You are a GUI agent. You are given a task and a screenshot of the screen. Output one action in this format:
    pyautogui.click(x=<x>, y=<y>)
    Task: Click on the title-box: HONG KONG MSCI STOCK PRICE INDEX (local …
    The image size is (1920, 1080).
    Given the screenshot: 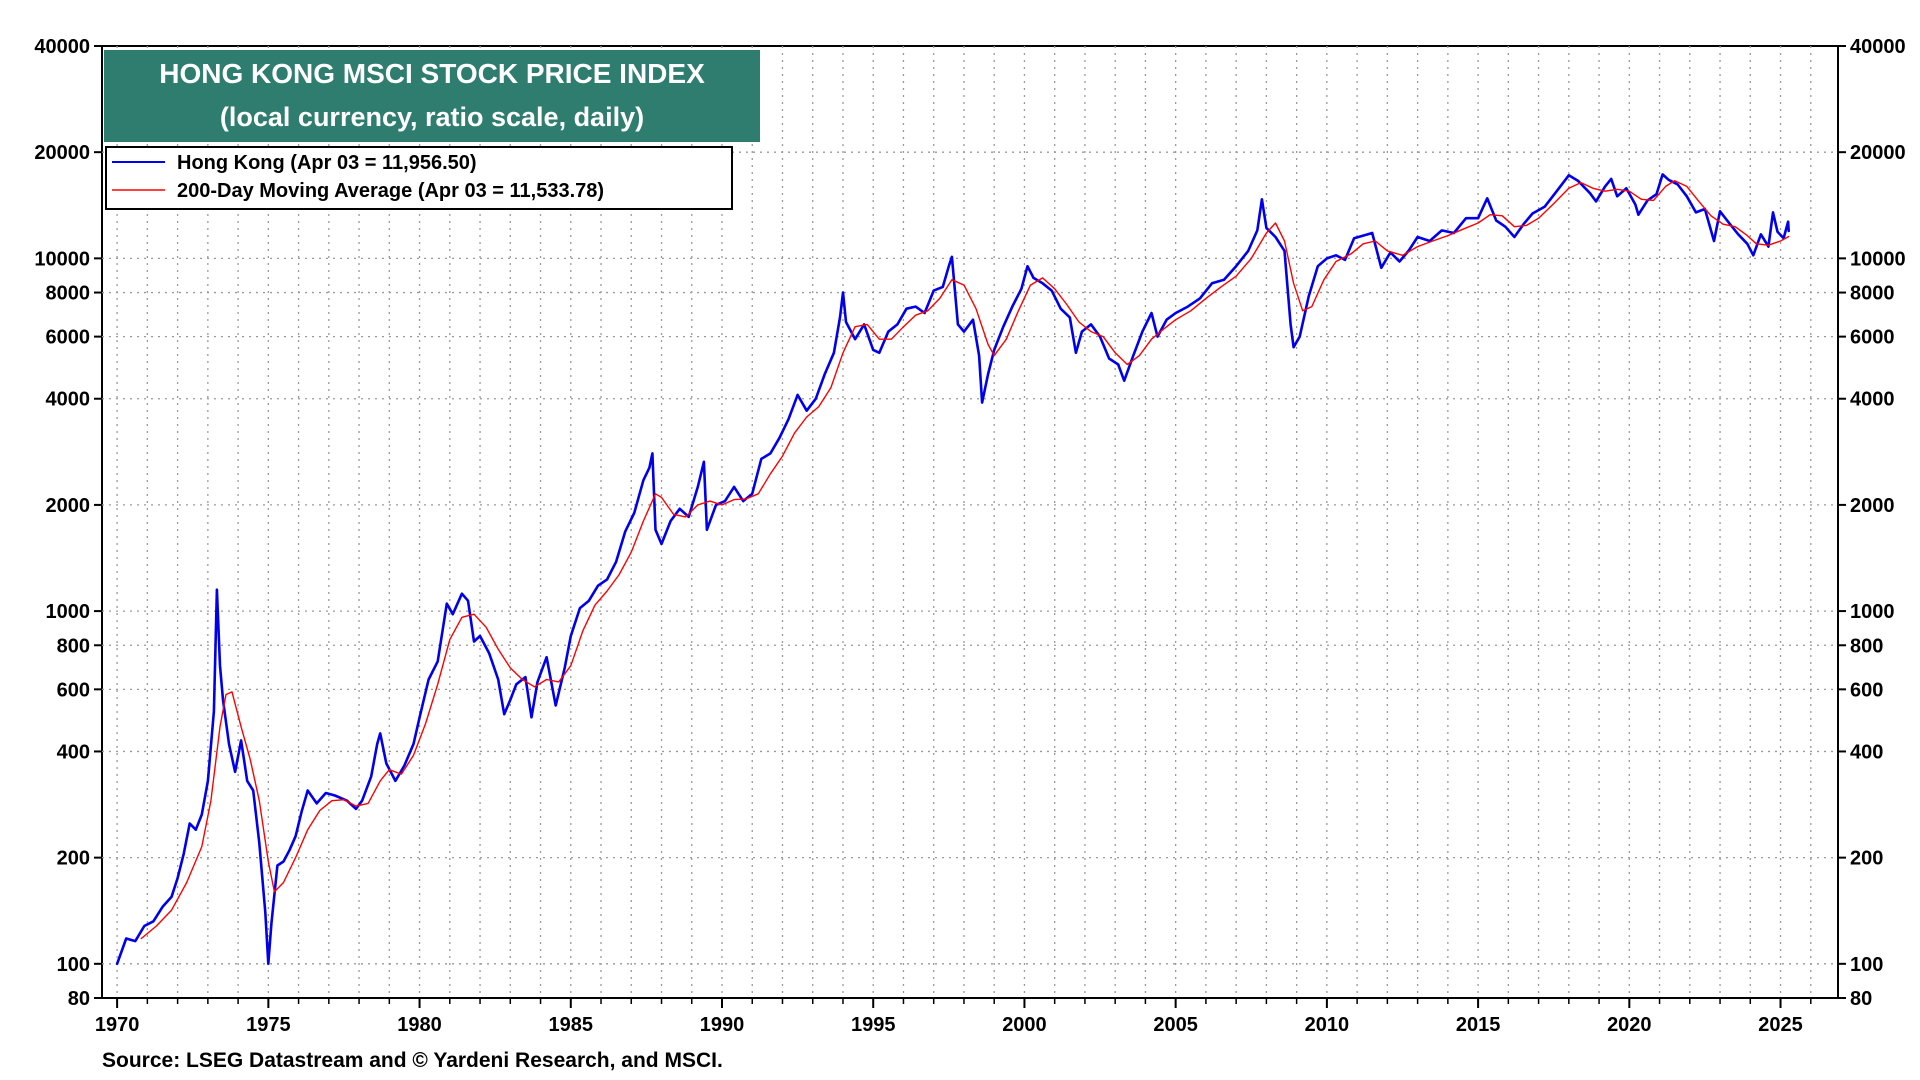 What is the action you would take?
    pyautogui.click(x=432, y=96)
    